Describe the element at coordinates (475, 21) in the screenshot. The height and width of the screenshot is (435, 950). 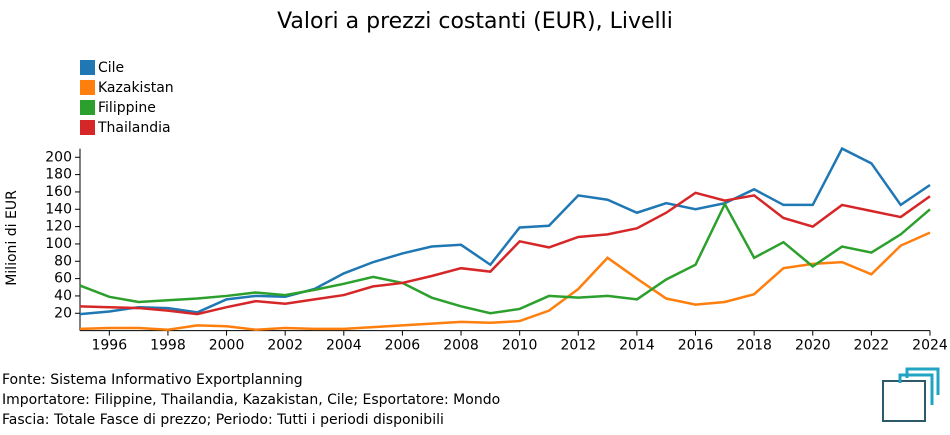
I see `chart-title: Valori a prezzi costanti (EUR), Livelli` at that location.